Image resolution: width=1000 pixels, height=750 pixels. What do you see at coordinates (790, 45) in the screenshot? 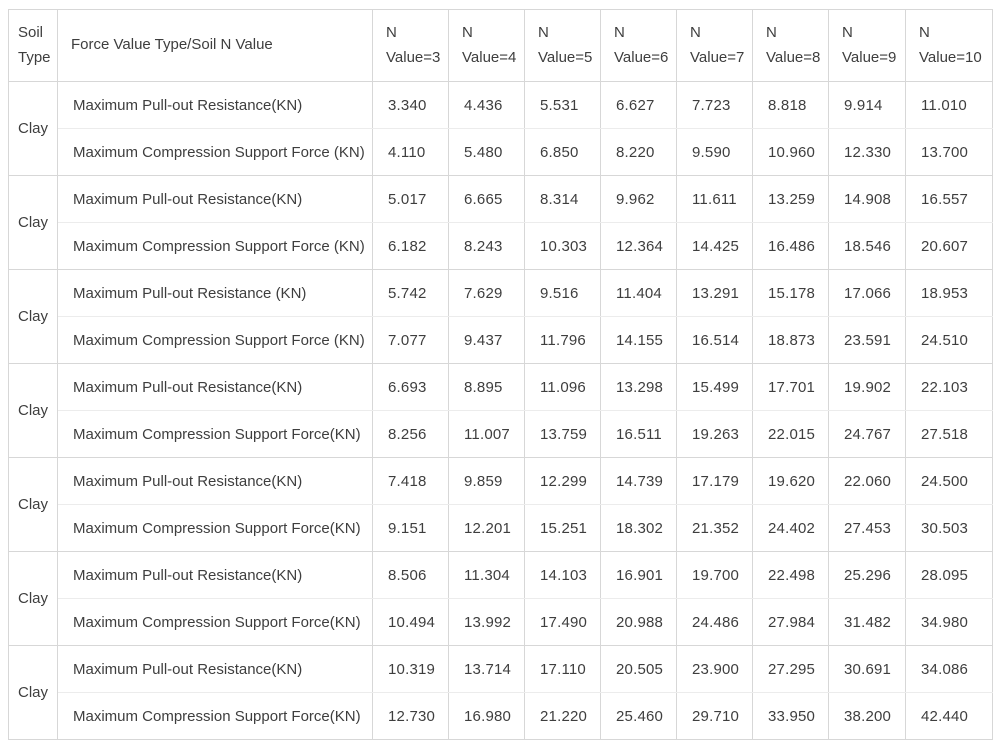
I see `header-n-value: N Value=8` at bounding box center [790, 45].